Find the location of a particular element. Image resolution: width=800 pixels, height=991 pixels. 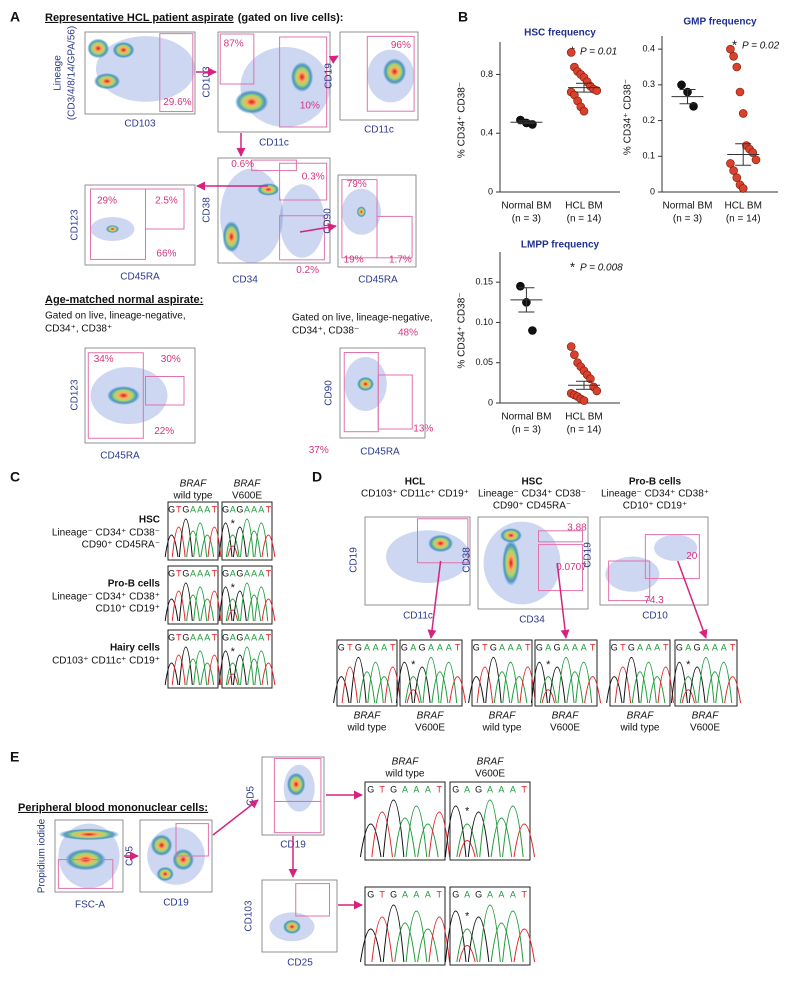

y-axis-label: CD90 is located at coordinates (328, 221).